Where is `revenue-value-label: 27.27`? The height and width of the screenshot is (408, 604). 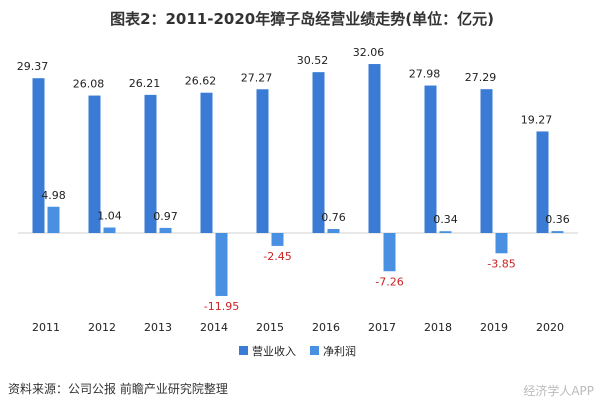
revenue-value-label: 27.27 is located at coordinates (257, 77).